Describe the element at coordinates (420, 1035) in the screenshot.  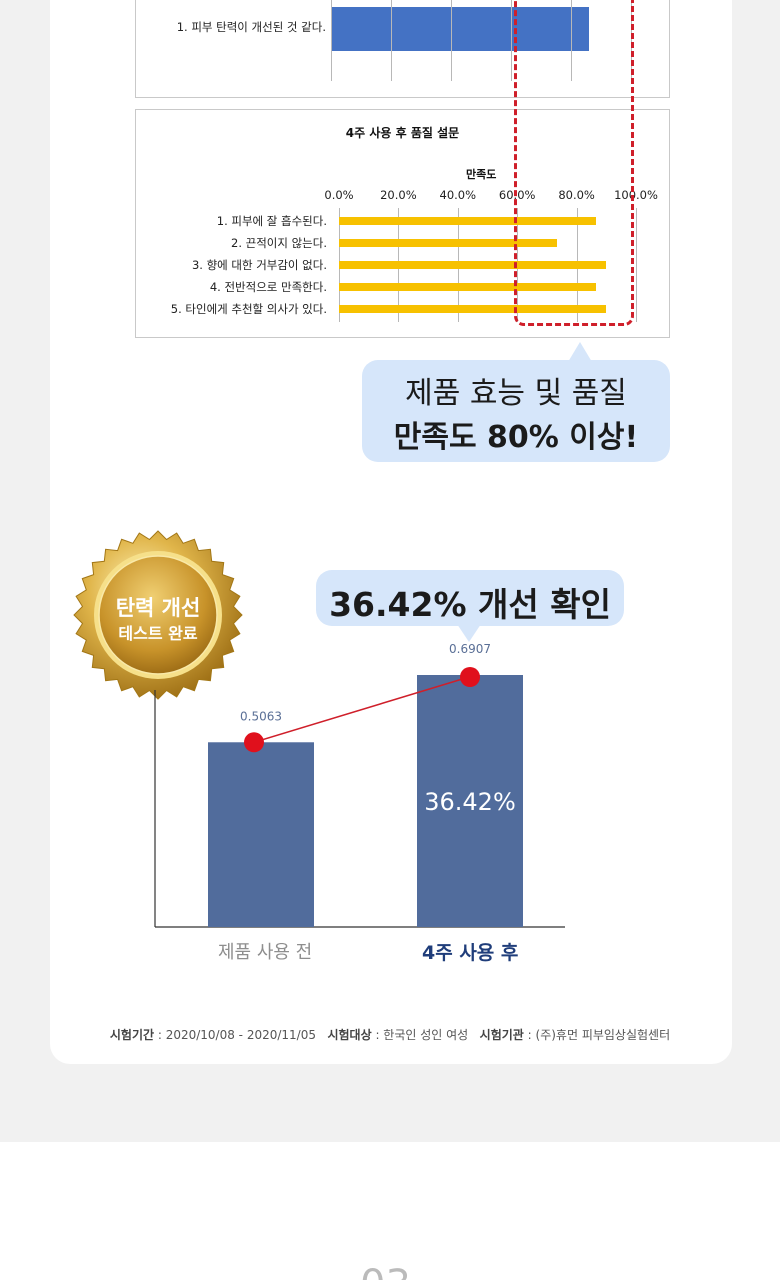
I see `footer-value-subject: : 한국인 성인 여성` at that location.